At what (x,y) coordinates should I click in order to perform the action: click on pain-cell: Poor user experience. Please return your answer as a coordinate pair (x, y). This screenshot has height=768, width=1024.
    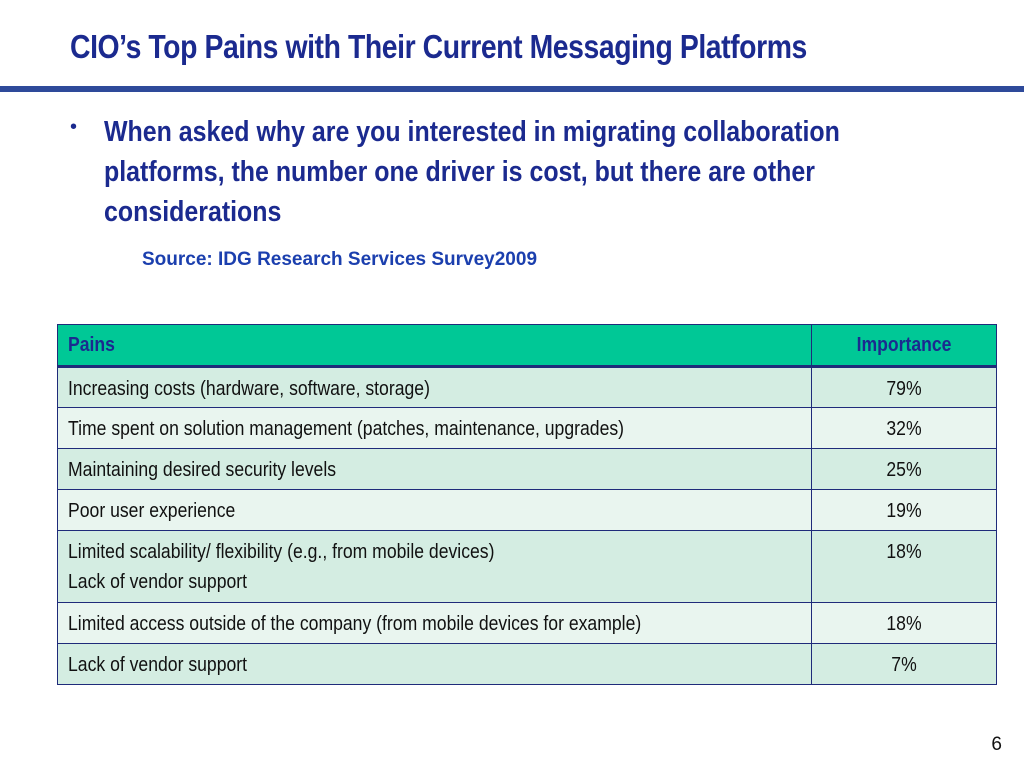
    Looking at the image, I should click on (434, 510).